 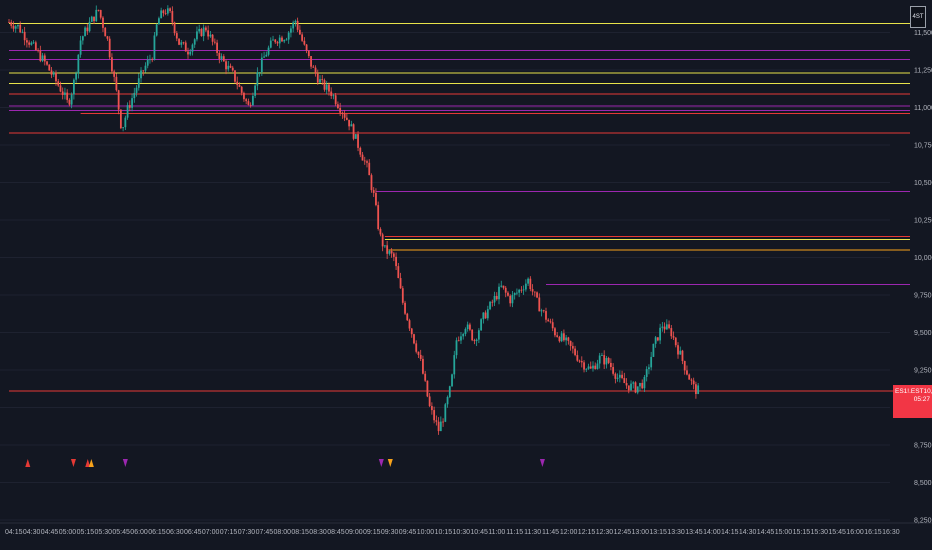 I want to click on x-tick-label: 09:15, so click(x=372, y=532).